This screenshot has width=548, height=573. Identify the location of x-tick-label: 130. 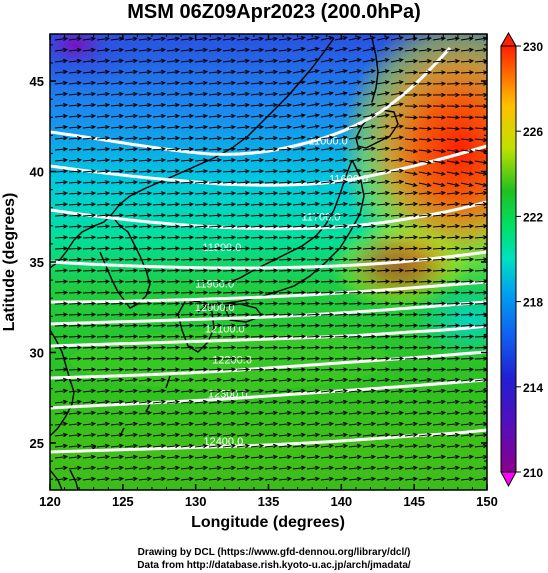
(196, 501).